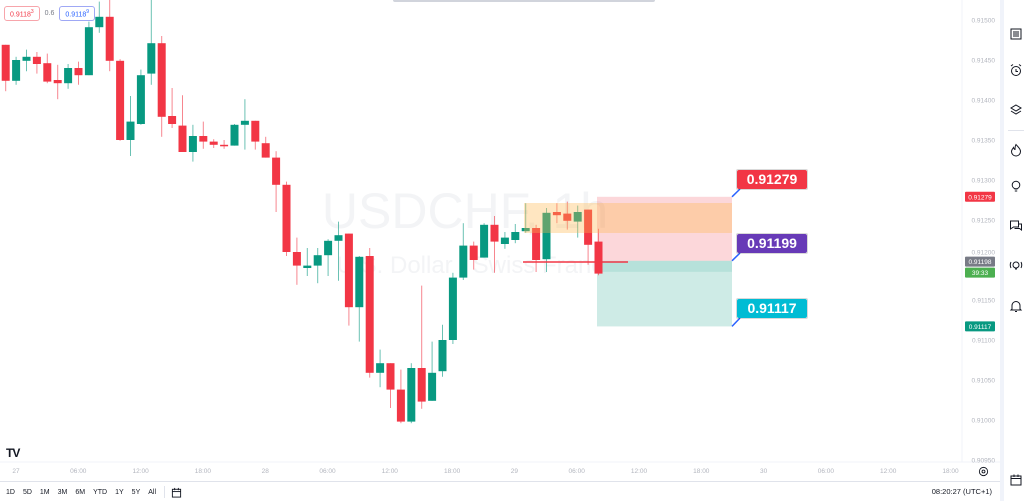 The width and height of the screenshot is (1024, 502). Describe the element at coordinates (1016, 226) in the screenshot. I see `chat-icon` at that location.